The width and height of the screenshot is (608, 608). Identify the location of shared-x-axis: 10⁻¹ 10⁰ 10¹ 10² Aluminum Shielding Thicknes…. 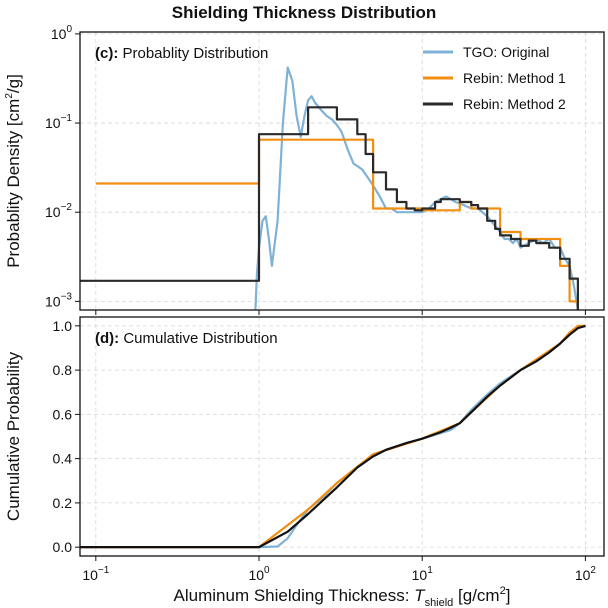
(339, 586).